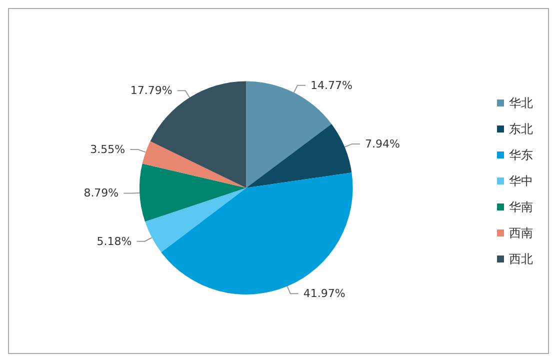 The height and width of the screenshot is (364, 559). Describe the element at coordinates (521, 259) in the screenshot. I see `legend-label: 西北` at that location.